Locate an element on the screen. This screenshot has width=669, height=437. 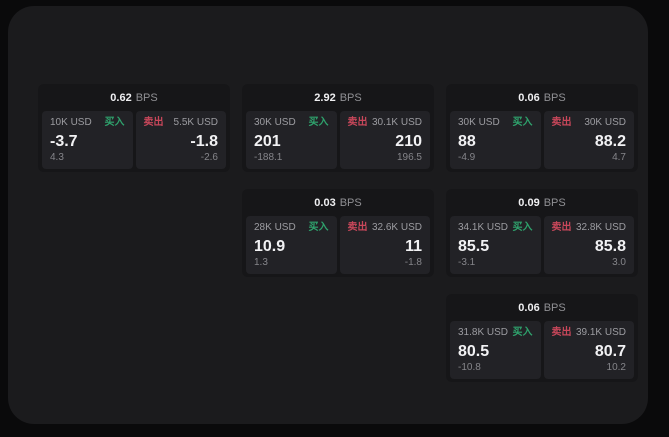
buy-delta: -188.1 is located at coordinates (268, 157).